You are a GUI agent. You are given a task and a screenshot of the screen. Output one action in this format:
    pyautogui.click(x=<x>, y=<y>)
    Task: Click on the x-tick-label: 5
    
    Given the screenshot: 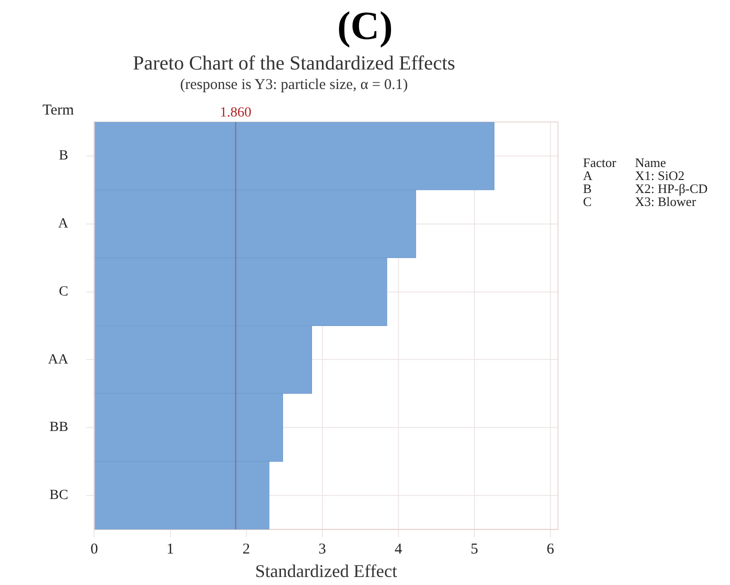 What is the action you would take?
    pyautogui.click(x=474, y=549)
    